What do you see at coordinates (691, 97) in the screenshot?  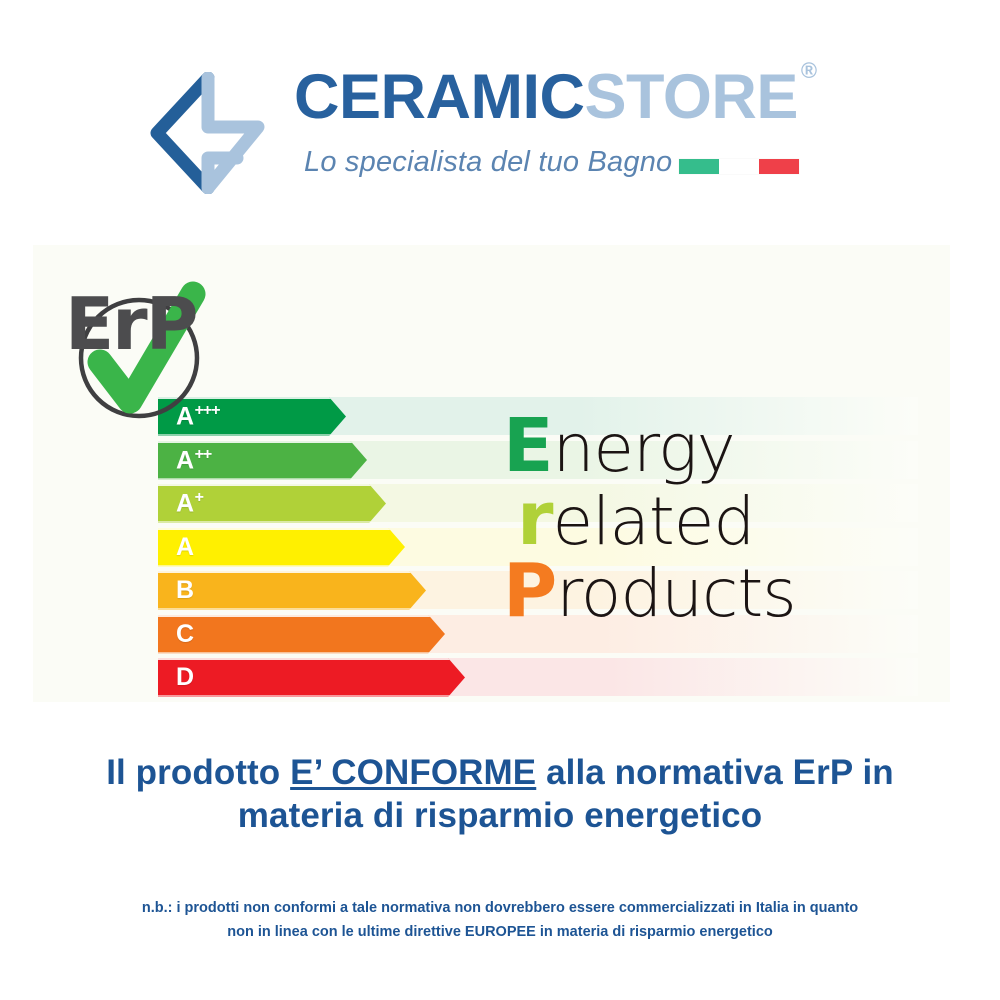 I see `wordmark-secondary: STORE` at bounding box center [691, 97].